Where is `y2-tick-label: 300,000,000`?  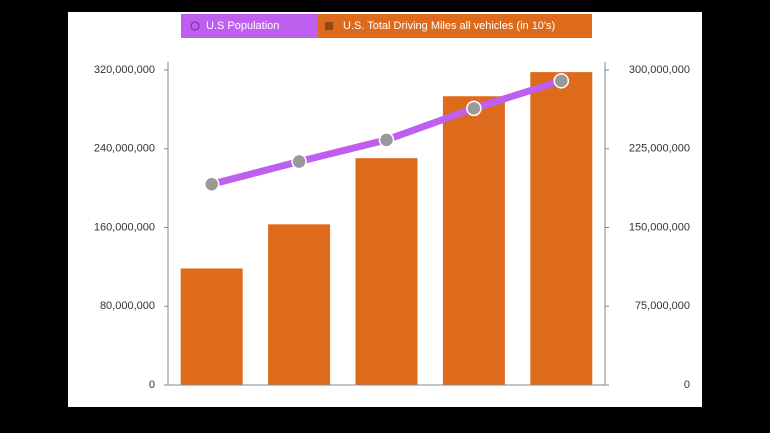 y2-tick-label: 300,000,000 is located at coordinates (659, 70).